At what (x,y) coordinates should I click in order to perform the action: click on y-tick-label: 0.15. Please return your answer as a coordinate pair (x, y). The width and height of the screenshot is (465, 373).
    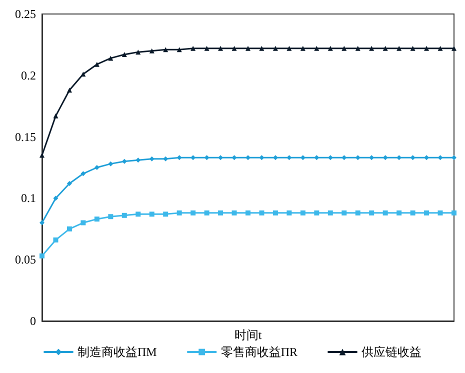
    Looking at the image, I should click on (25, 137).